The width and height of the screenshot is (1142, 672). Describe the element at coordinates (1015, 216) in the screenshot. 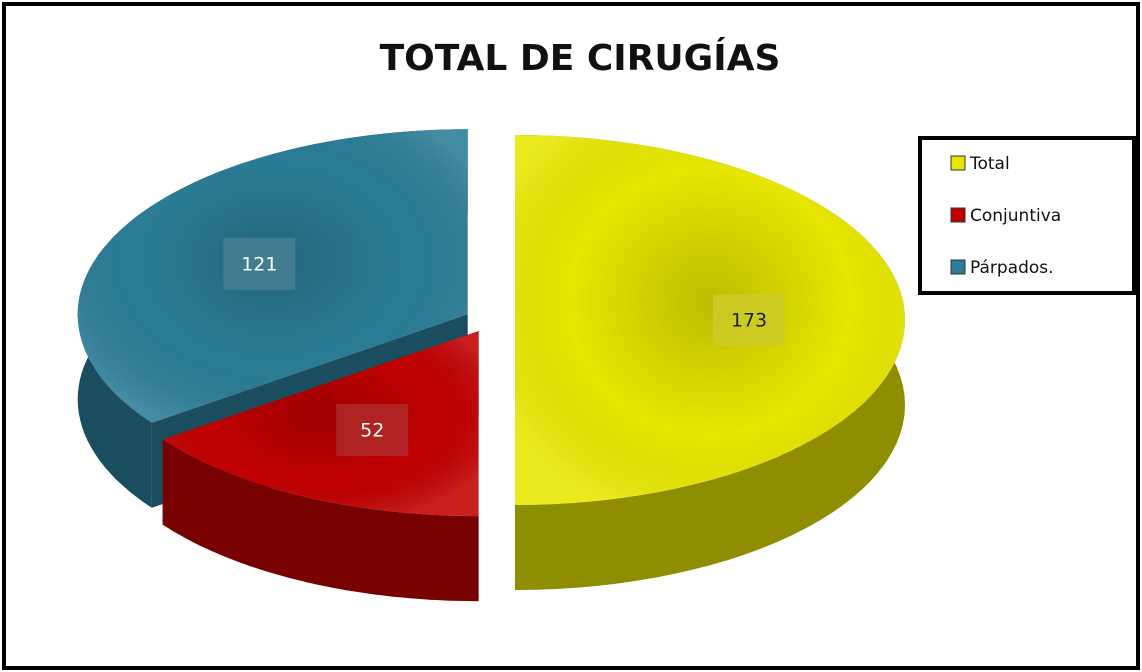

I see `legend-label: Conjuntiva` at that location.